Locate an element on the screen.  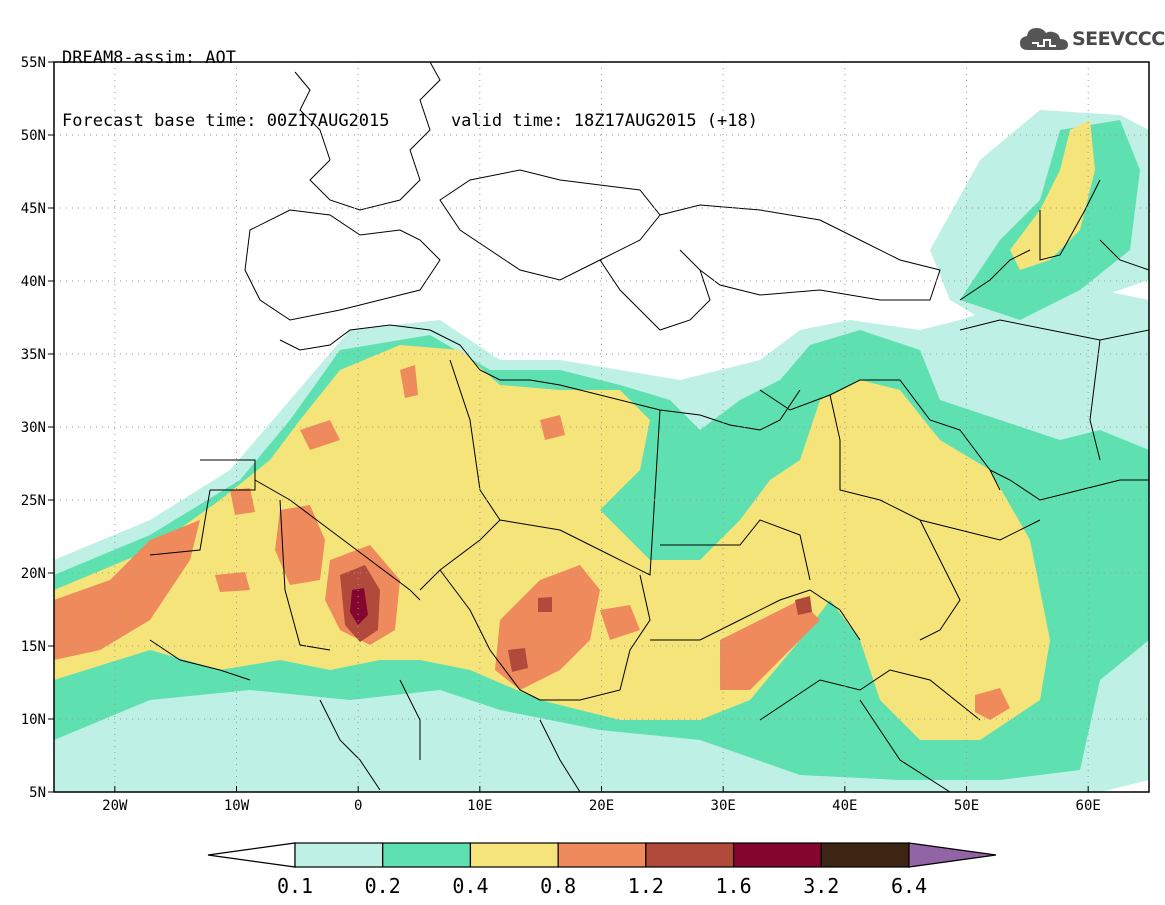
lat-tick-label: 10N is located at coordinates (33, 720).